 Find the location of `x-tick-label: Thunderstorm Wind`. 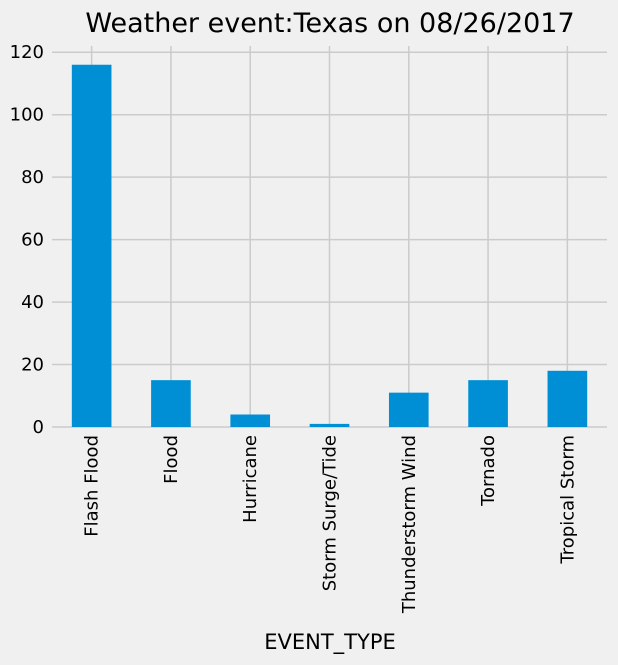

x-tick-label: Thunderstorm Wind is located at coordinates (409, 524).